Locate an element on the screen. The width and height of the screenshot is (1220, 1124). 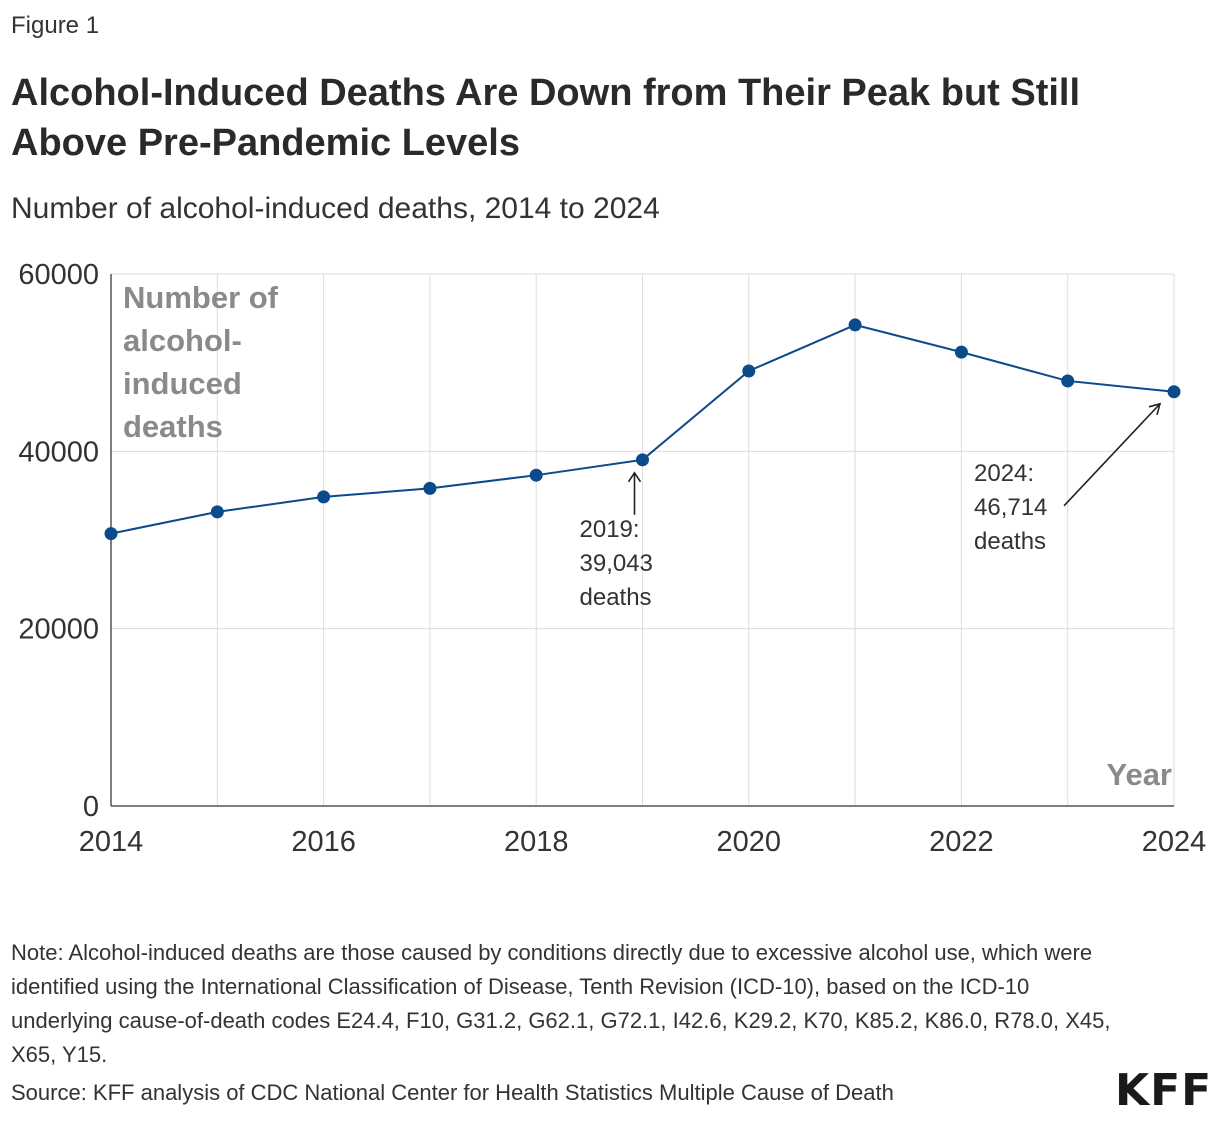
annotation-line: 46,714 is located at coordinates (1010, 507).